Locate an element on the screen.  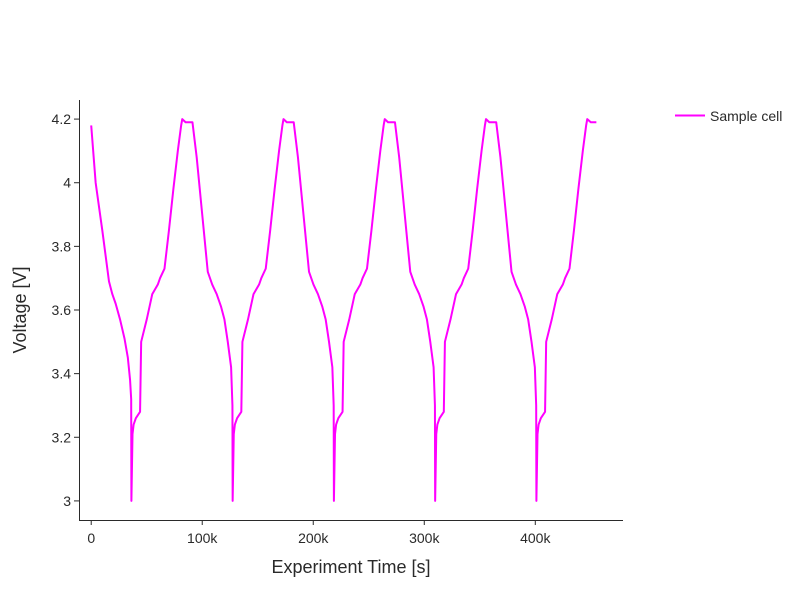
x-tick-label: 400k is located at coordinates (535, 538).